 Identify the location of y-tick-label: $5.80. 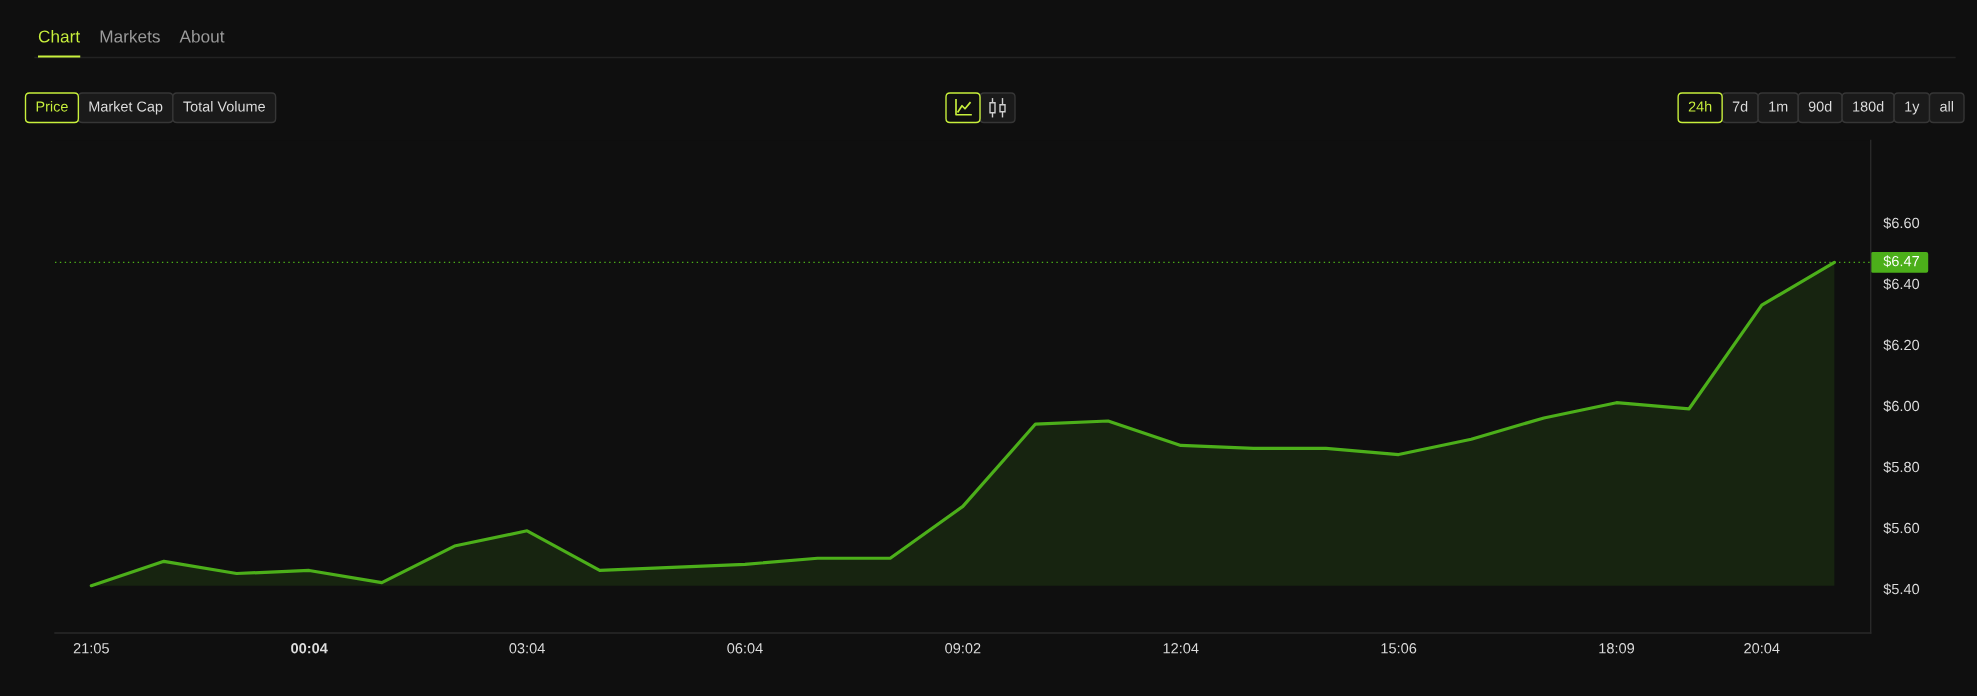
(1901, 467).